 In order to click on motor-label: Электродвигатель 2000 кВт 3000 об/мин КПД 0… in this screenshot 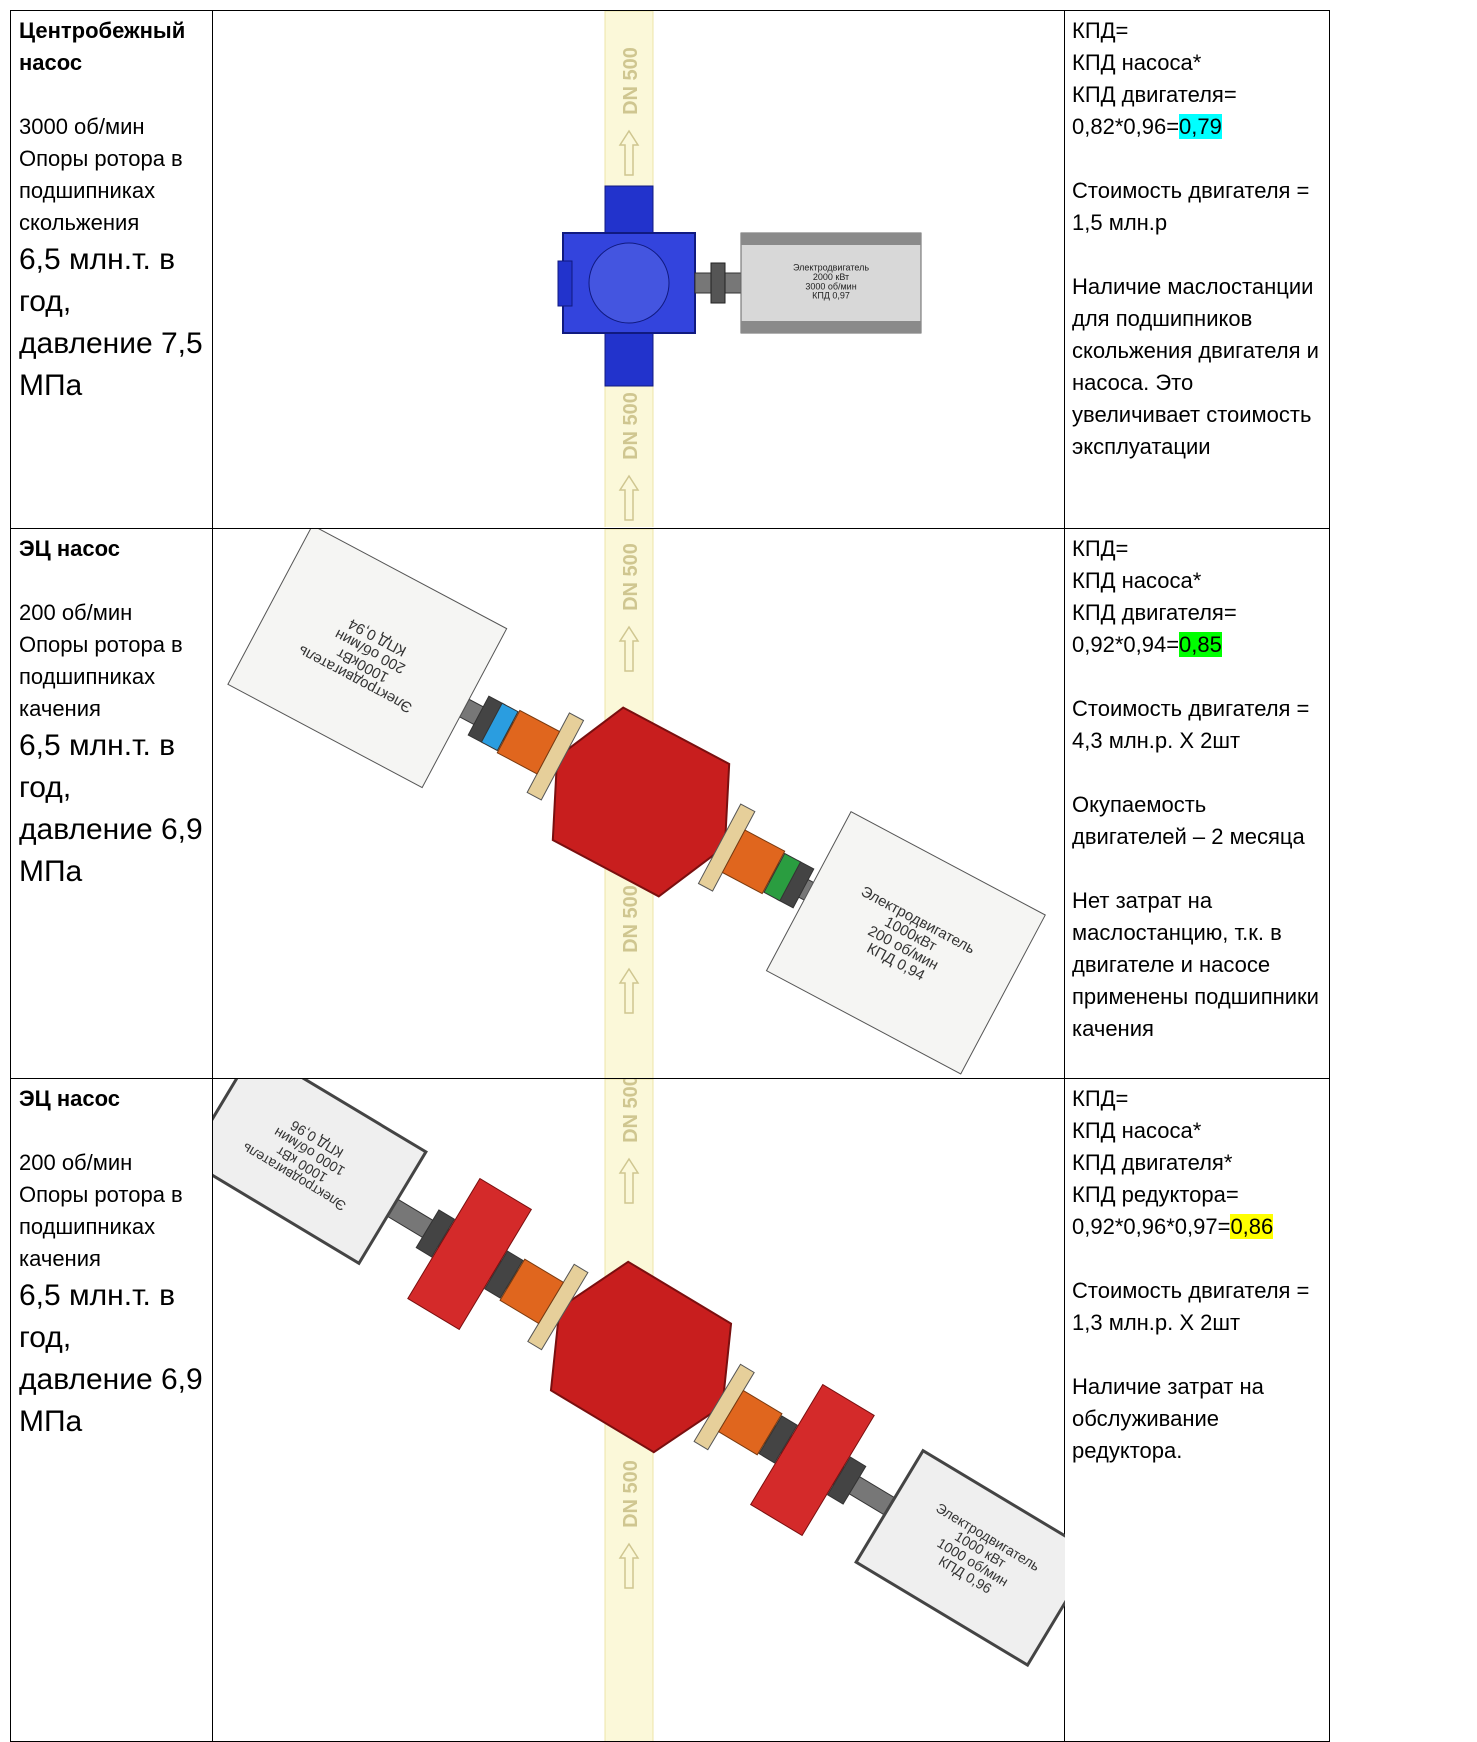, I will do `click(831, 281)`.